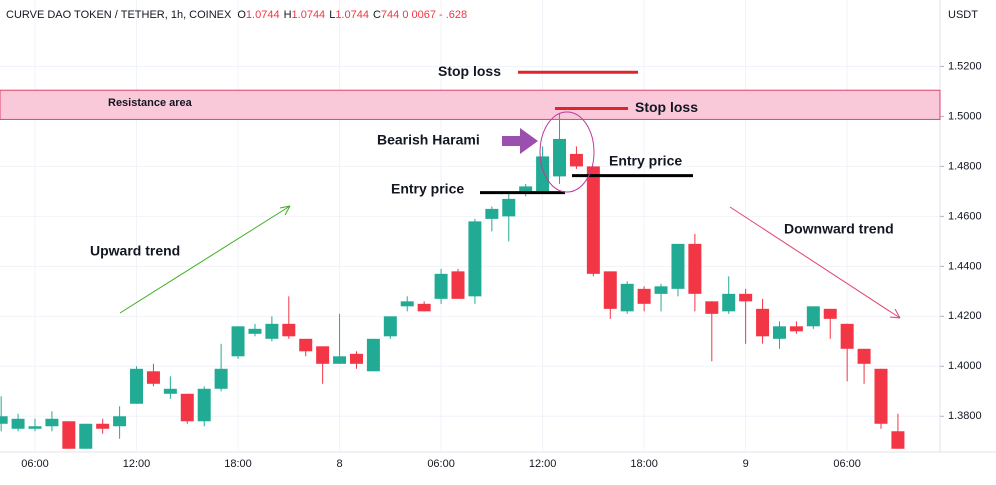  What do you see at coordinates (150, 103) in the screenshot?
I see `resistance-label: Resistance area` at bounding box center [150, 103].